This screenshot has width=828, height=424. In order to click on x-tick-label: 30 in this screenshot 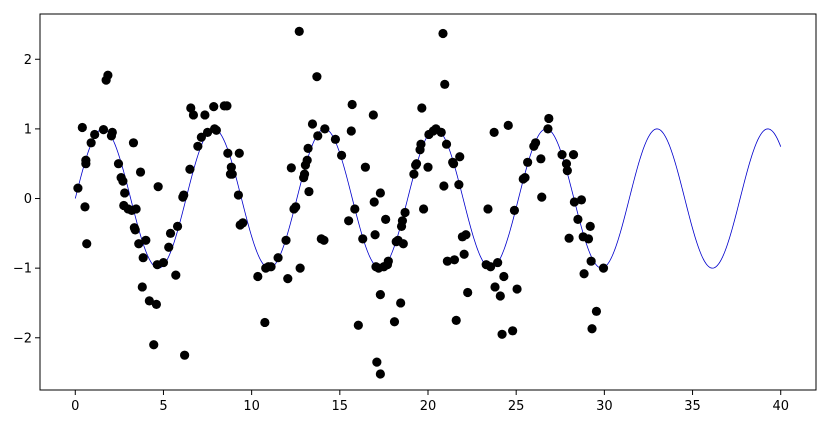, I will do `click(604, 406)`.